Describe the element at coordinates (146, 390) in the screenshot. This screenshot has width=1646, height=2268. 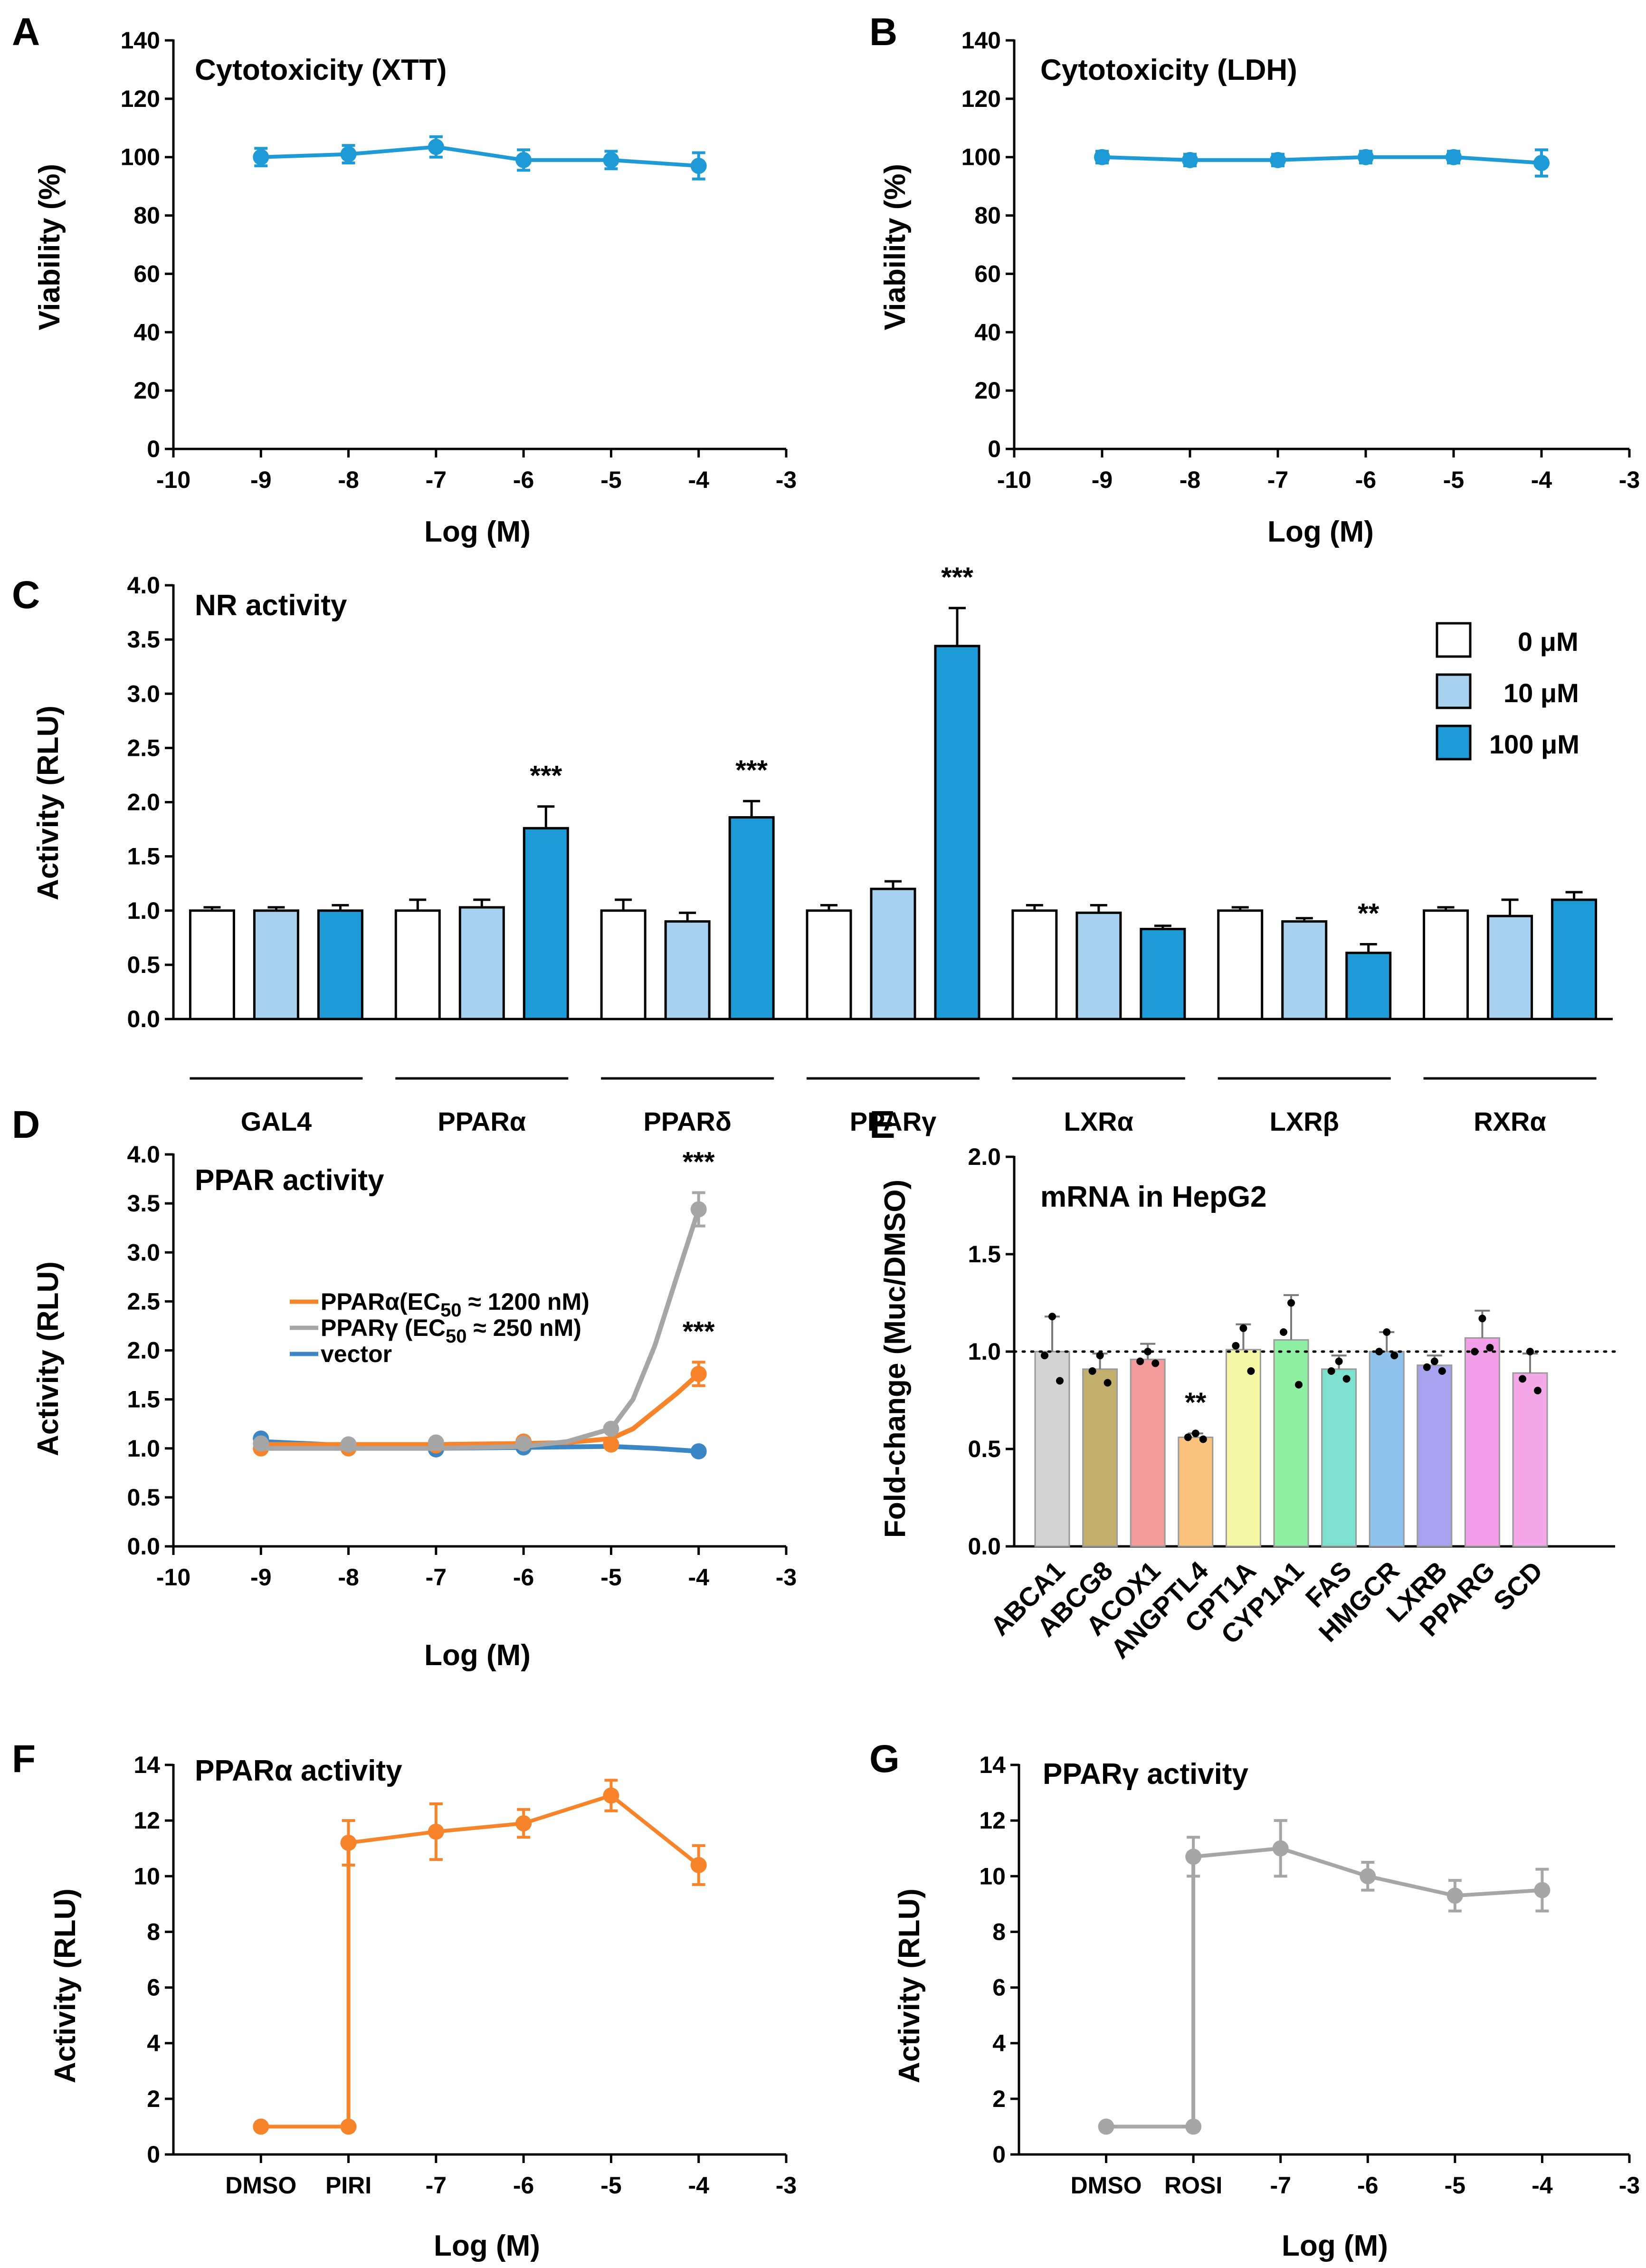
I see `y-tick-label: 20` at that location.